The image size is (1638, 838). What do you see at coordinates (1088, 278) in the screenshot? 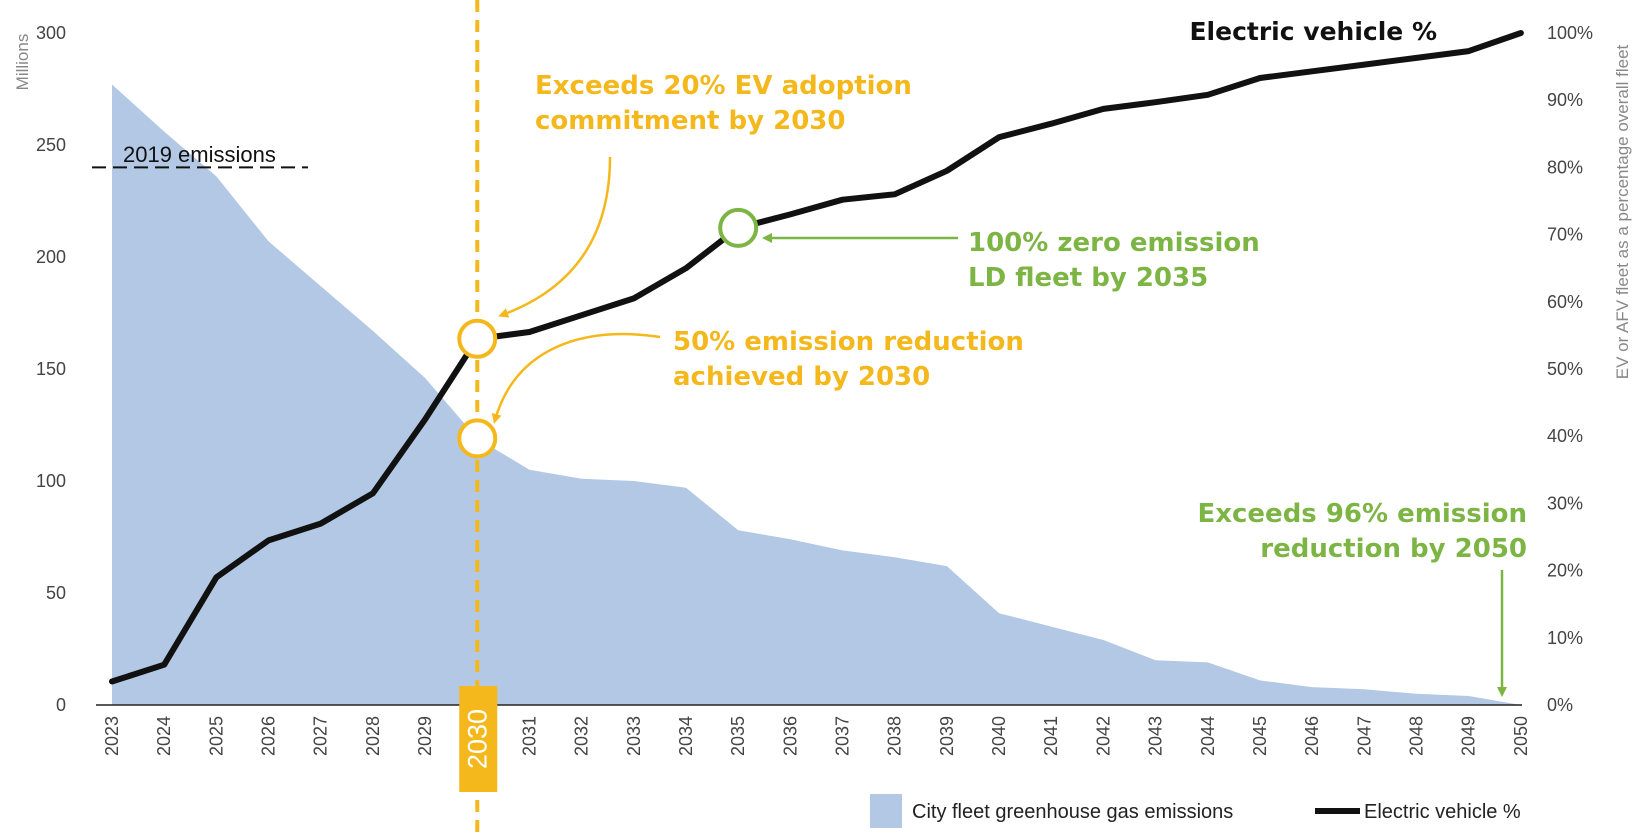
I see `annotation-zero-emission-line2: LD fleet by 2035` at bounding box center [1088, 278].